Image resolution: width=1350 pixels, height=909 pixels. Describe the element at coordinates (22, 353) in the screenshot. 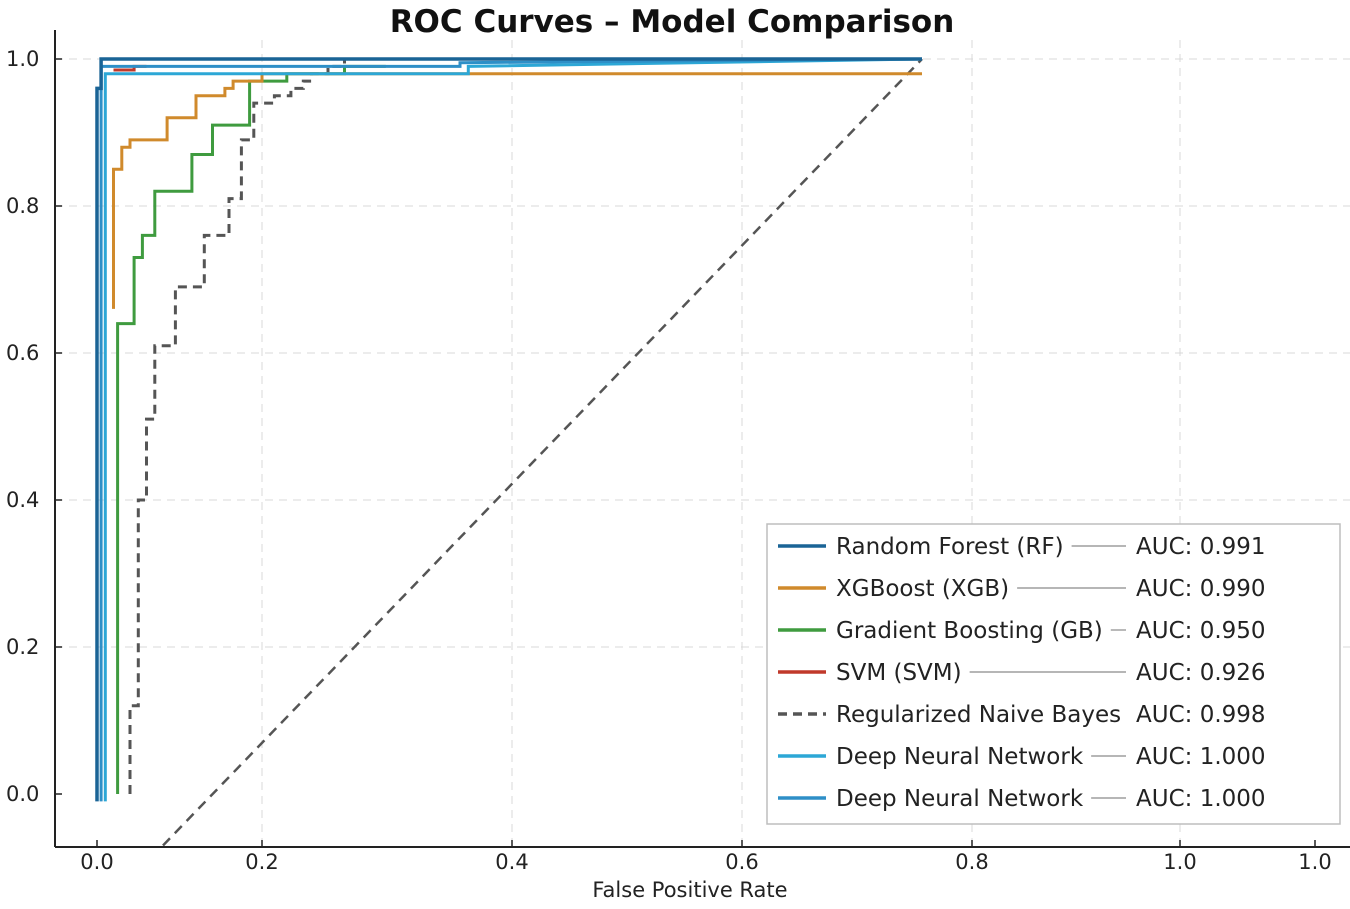

I see `y-tick-label-3: 0.6` at that location.